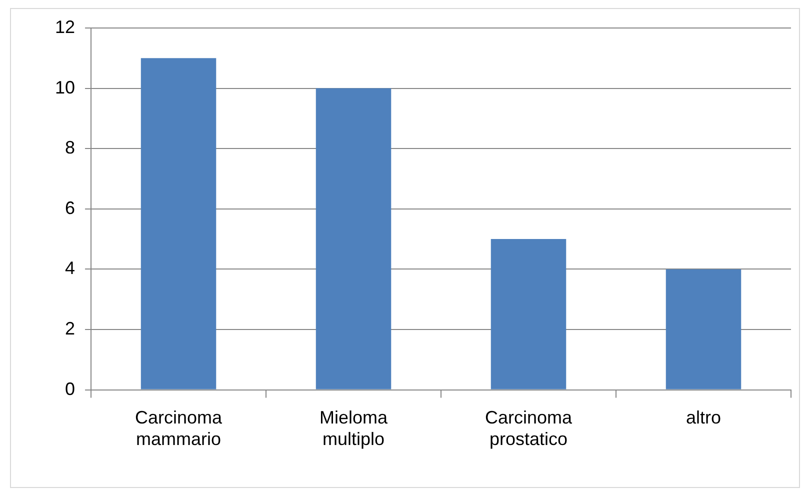 This screenshot has height=491, width=803. I want to click on x-tick-label: altro, so click(704, 418).